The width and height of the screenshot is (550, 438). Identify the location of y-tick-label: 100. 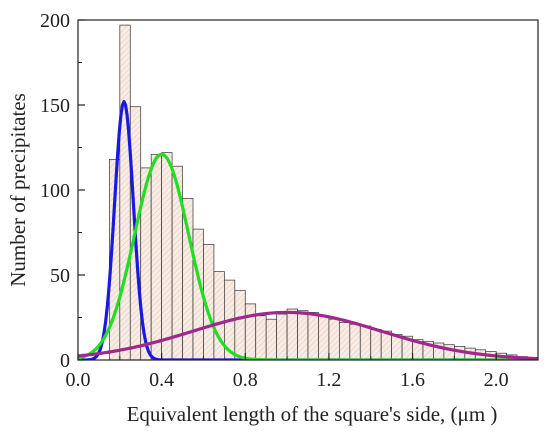
(55, 191).